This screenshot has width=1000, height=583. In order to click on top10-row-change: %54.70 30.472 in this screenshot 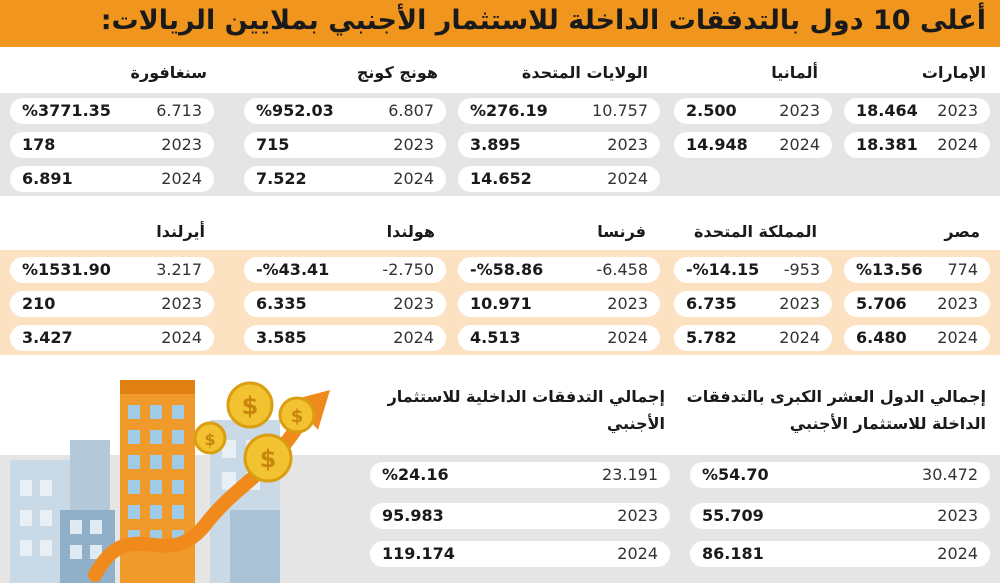, I will do `click(840, 475)`.